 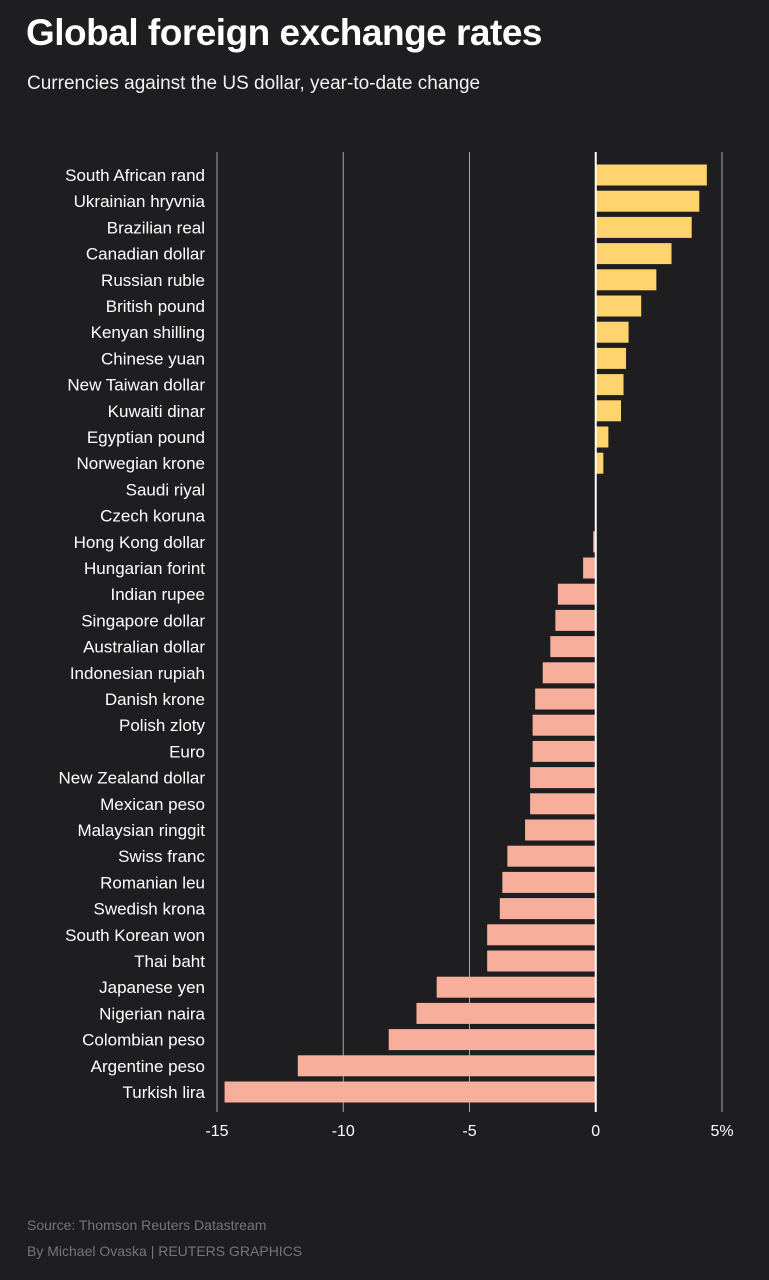 I want to click on category-label: Hong Kong dollar, so click(x=140, y=542).